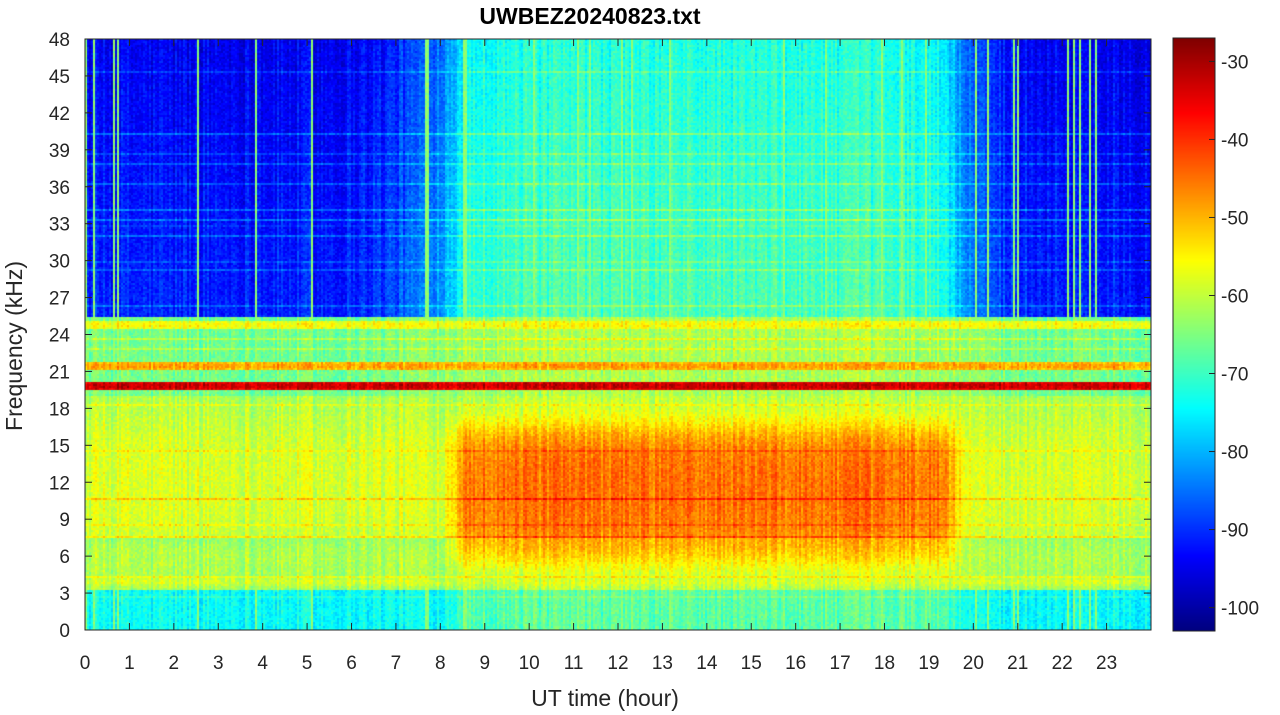  Describe the element at coordinates (440, 663) in the screenshot. I see `x-tick-label: 8` at that location.